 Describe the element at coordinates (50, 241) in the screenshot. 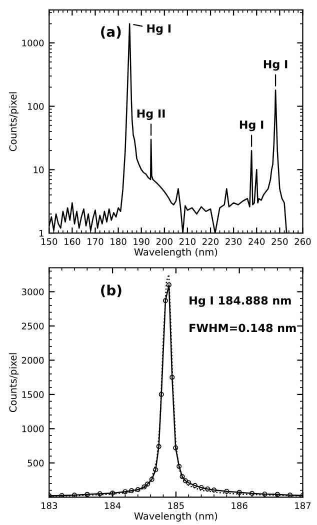

I see `x-tick-label: 150` at that location.